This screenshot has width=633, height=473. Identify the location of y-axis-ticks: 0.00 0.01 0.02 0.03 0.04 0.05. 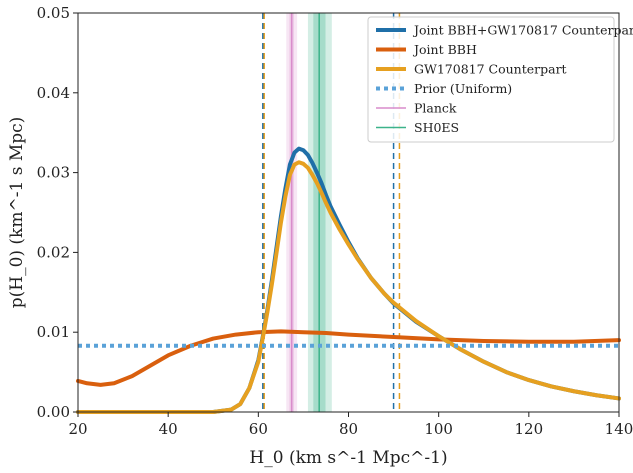
(57, 212).